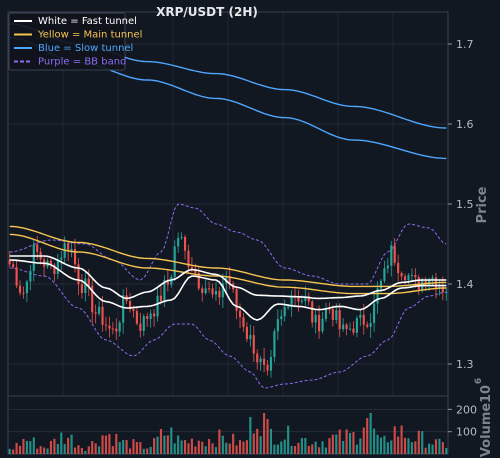  Describe the element at coordinates (465, 204) in the screenshot. I see `price-tick-label: 1.5` at that location.